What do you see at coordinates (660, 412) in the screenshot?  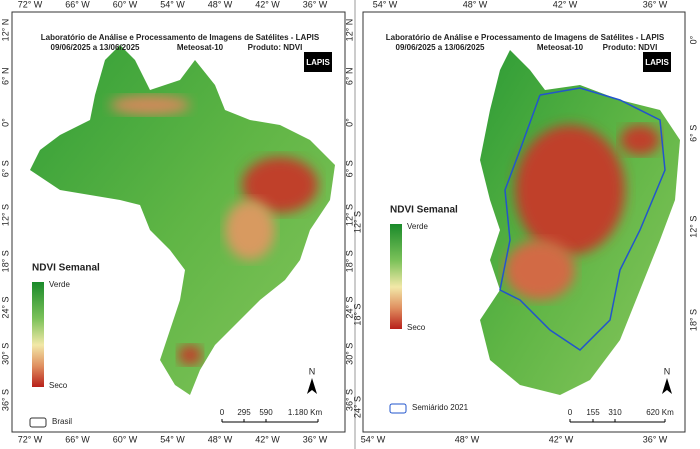 I see `scale-label: 620 Km` at bounding box center [660, 412].